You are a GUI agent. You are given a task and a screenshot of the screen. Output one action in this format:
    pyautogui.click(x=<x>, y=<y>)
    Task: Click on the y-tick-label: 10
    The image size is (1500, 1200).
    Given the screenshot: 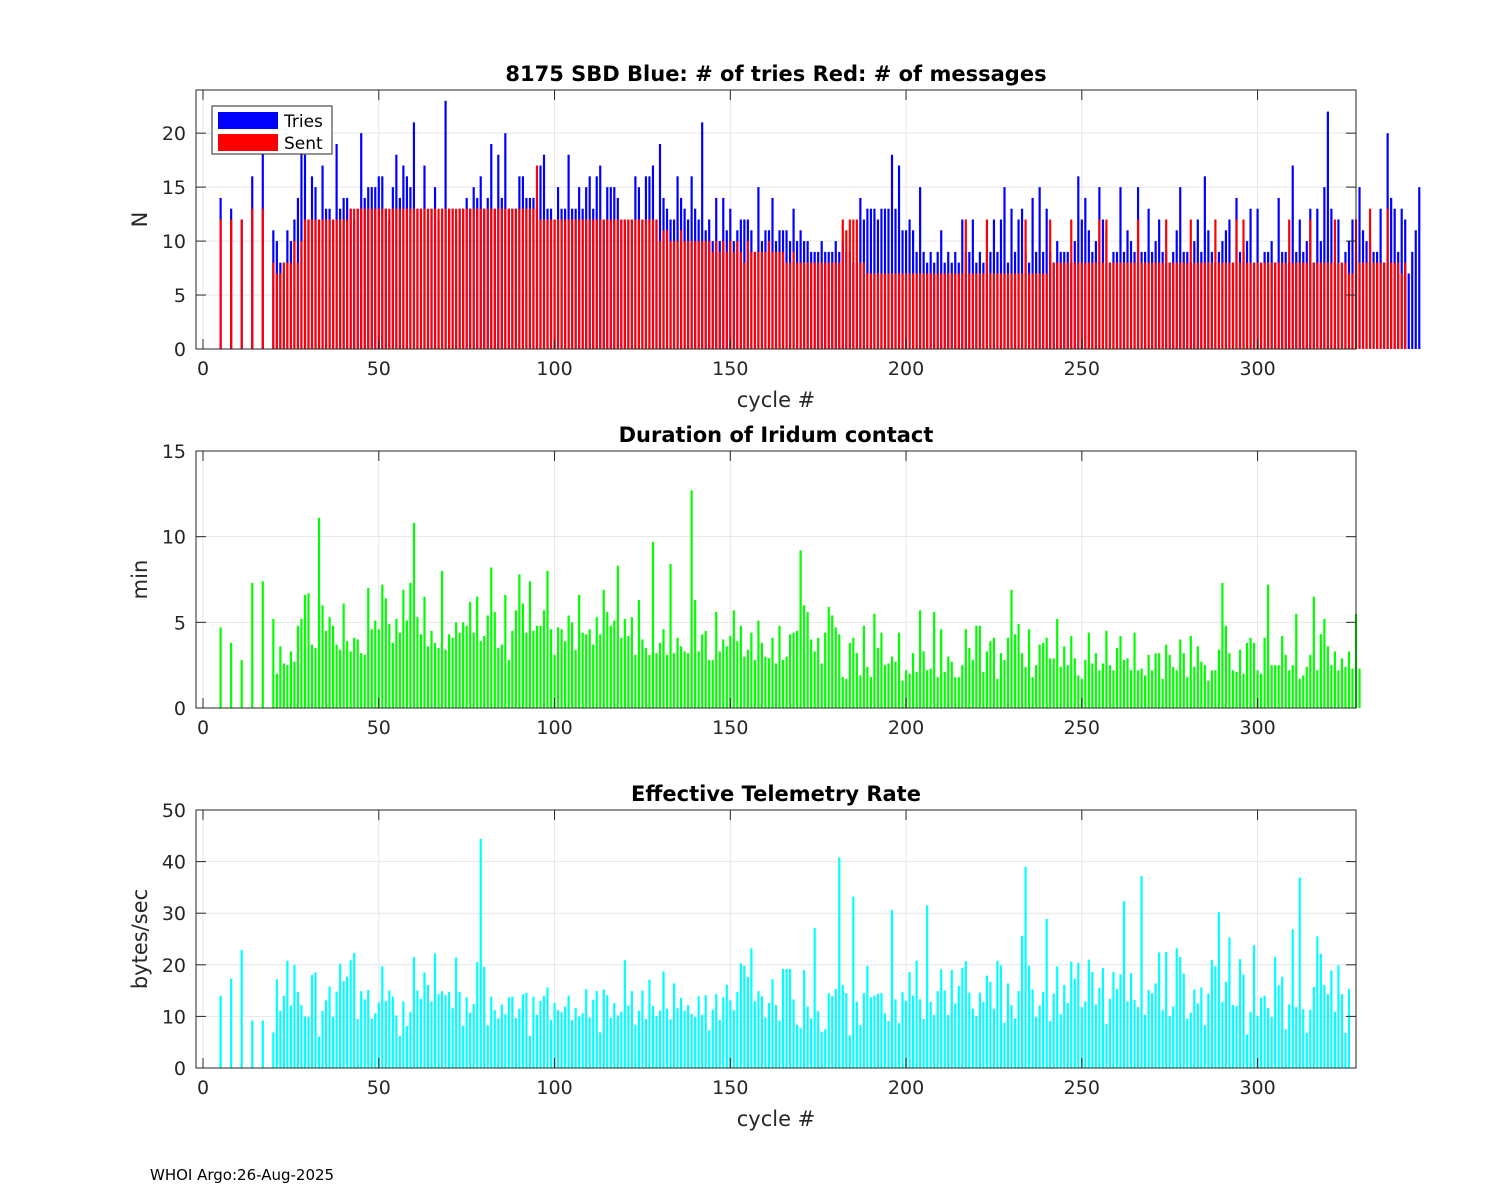 What is the action you would take?
    pyautogui.click(x=174, y=538)
    